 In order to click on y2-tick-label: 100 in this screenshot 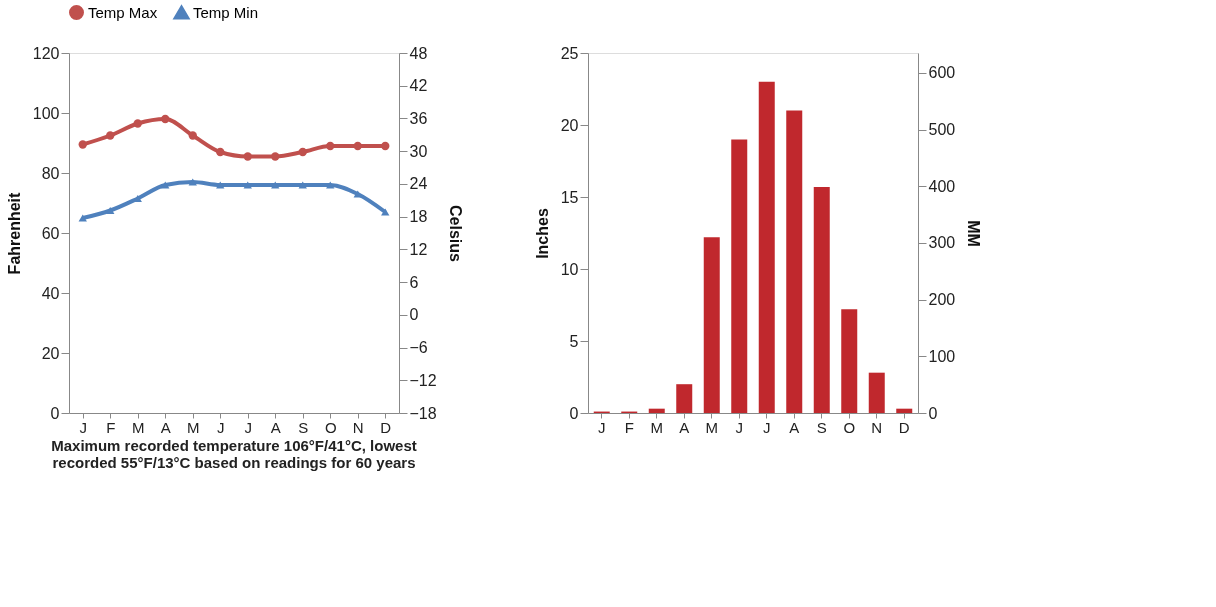, I will do `click(942, 356)`.